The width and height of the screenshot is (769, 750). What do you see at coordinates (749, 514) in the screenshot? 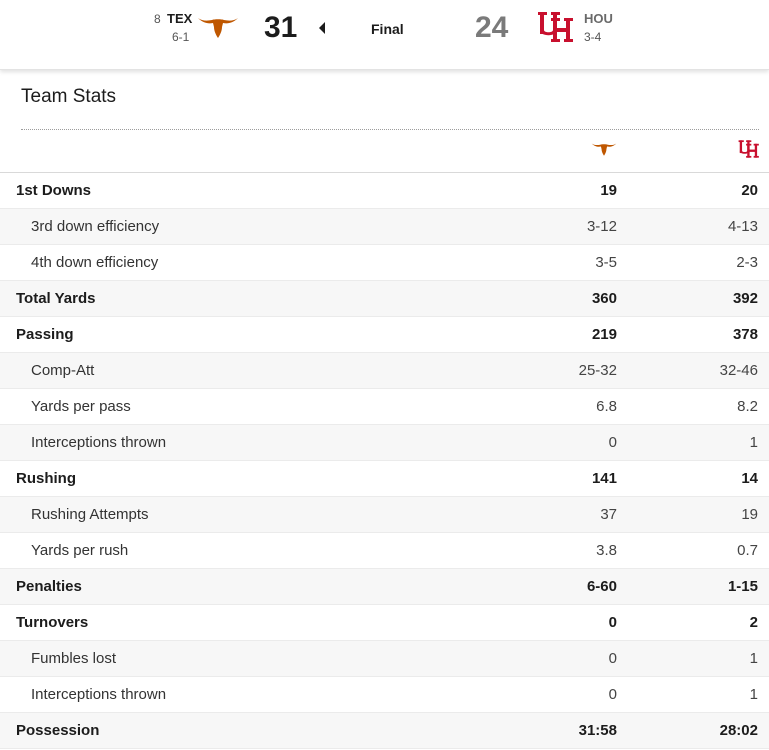
I see `home-stat-value: 19` at bounding box center [749, 514].